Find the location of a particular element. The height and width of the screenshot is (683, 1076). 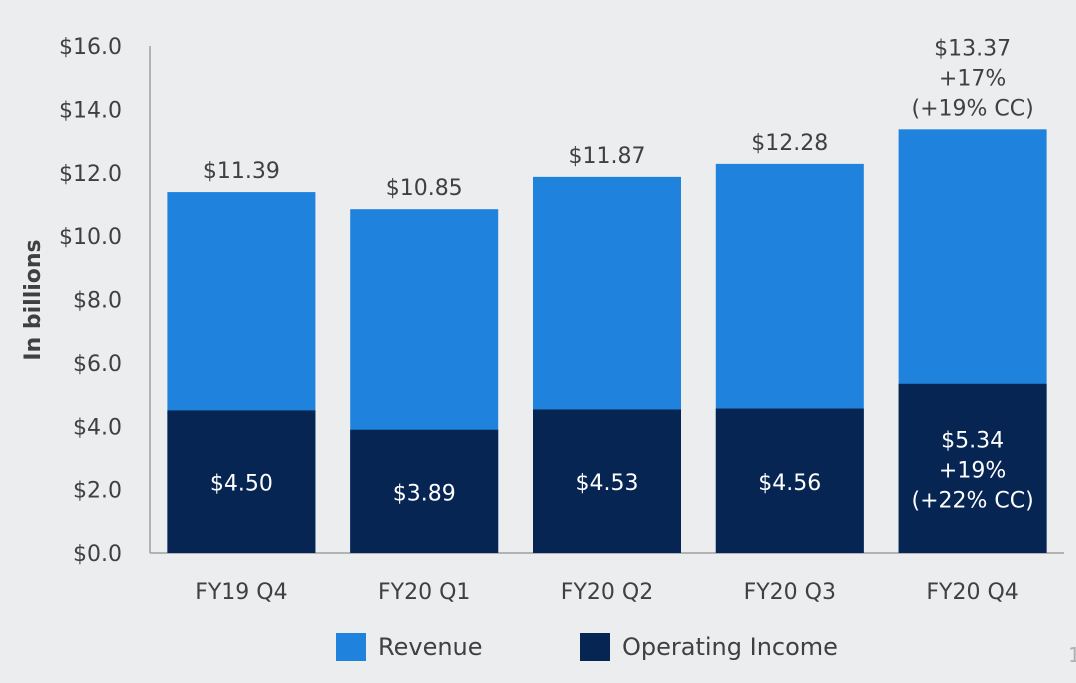

data-label-operating-income: $4.50 is located at coordinates (241, 484).